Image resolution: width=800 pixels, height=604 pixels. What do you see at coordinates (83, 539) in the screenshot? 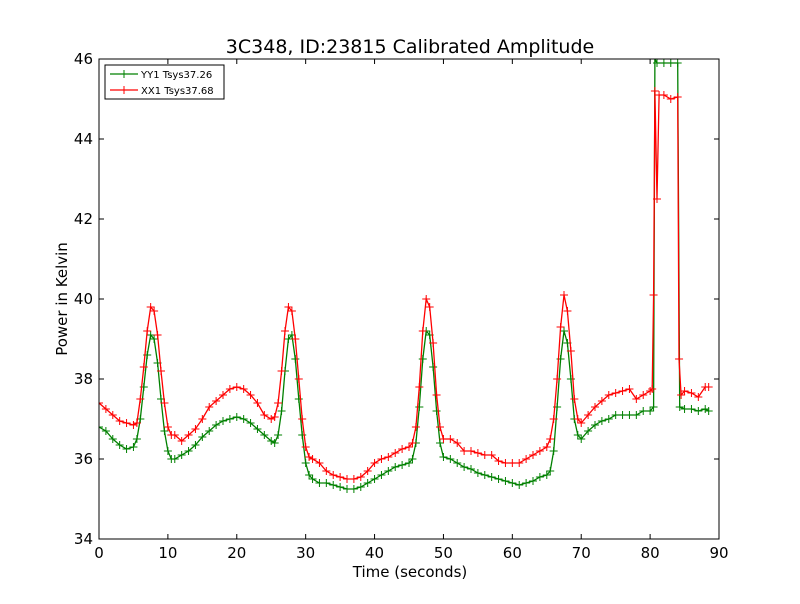
I see `y-tick-label: 34` at bounding box center [83, 539].